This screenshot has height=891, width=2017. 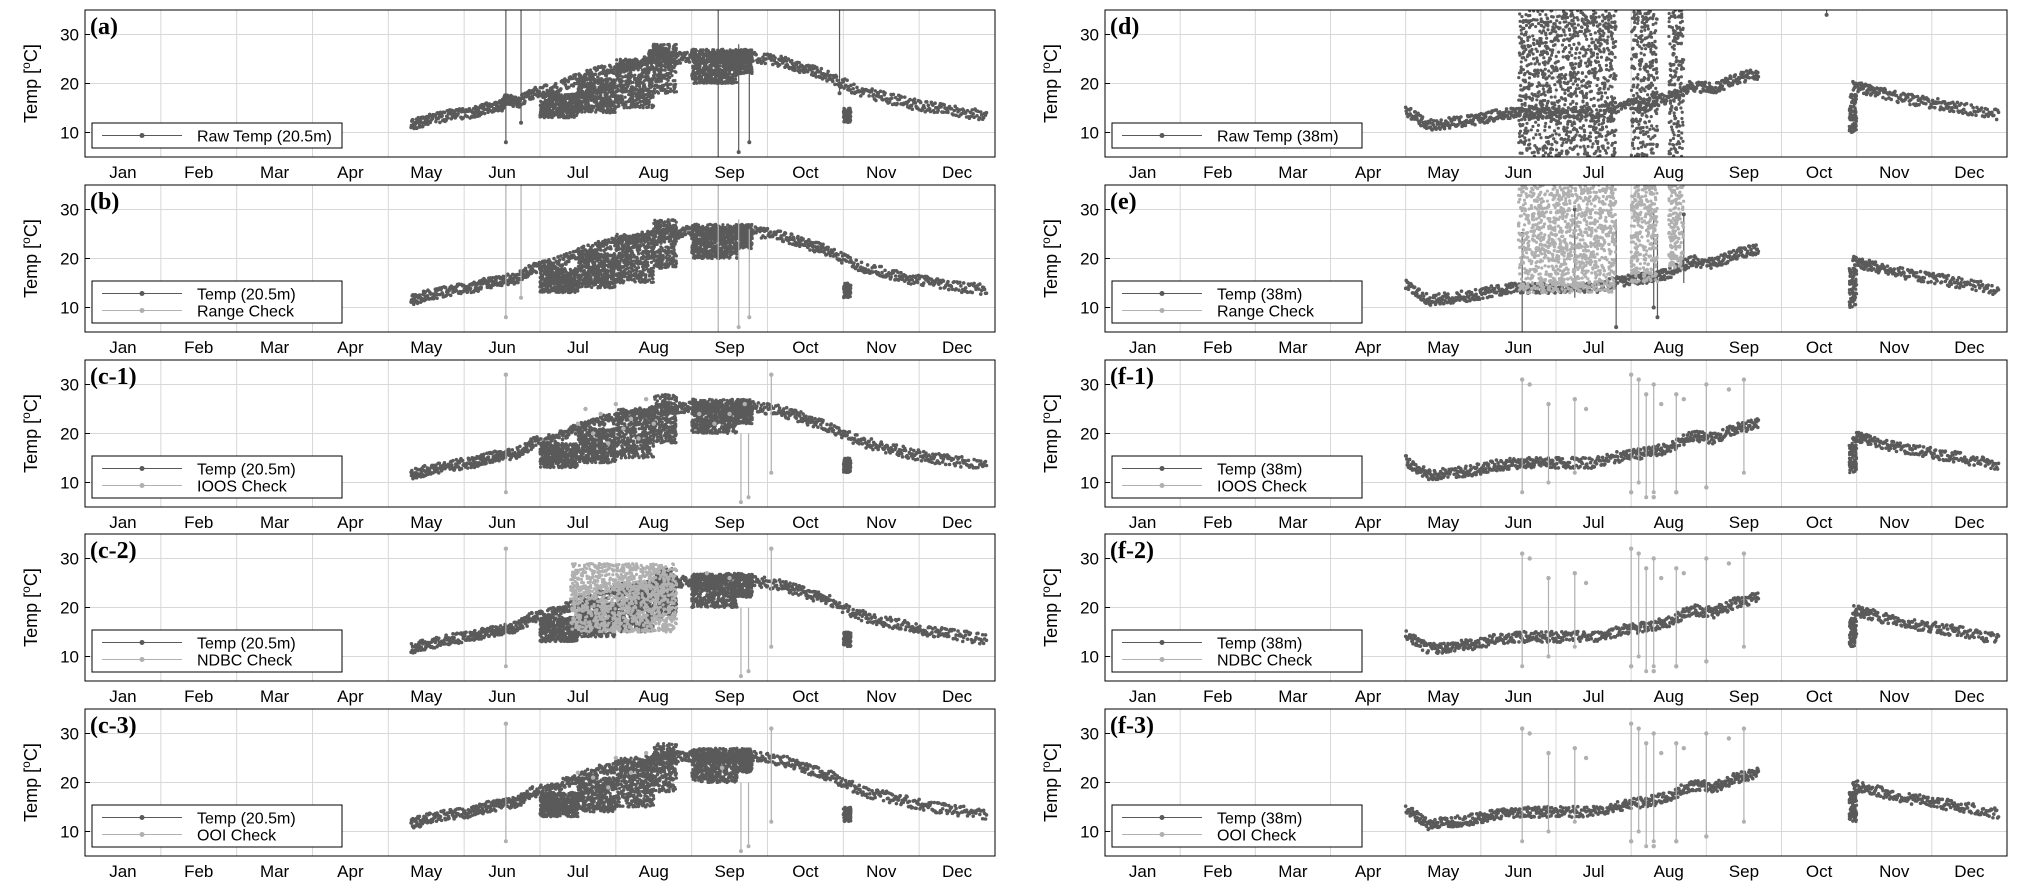 I want to click on y-tick-label: 20, so click(x=69, y=84).